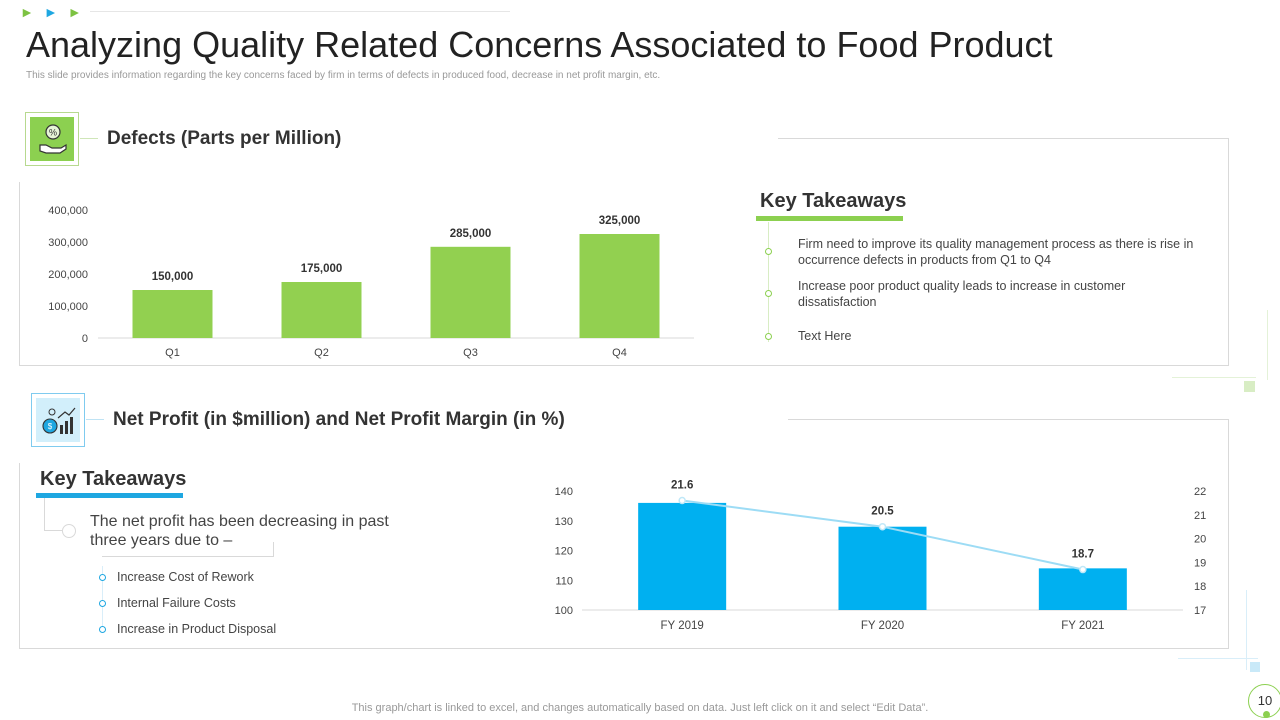 This screenshot has height=720, width=1280. Describe the element at coordinates (1200, 516) in the screenshot. I see `profit-right-tick-label: 21` at that location.